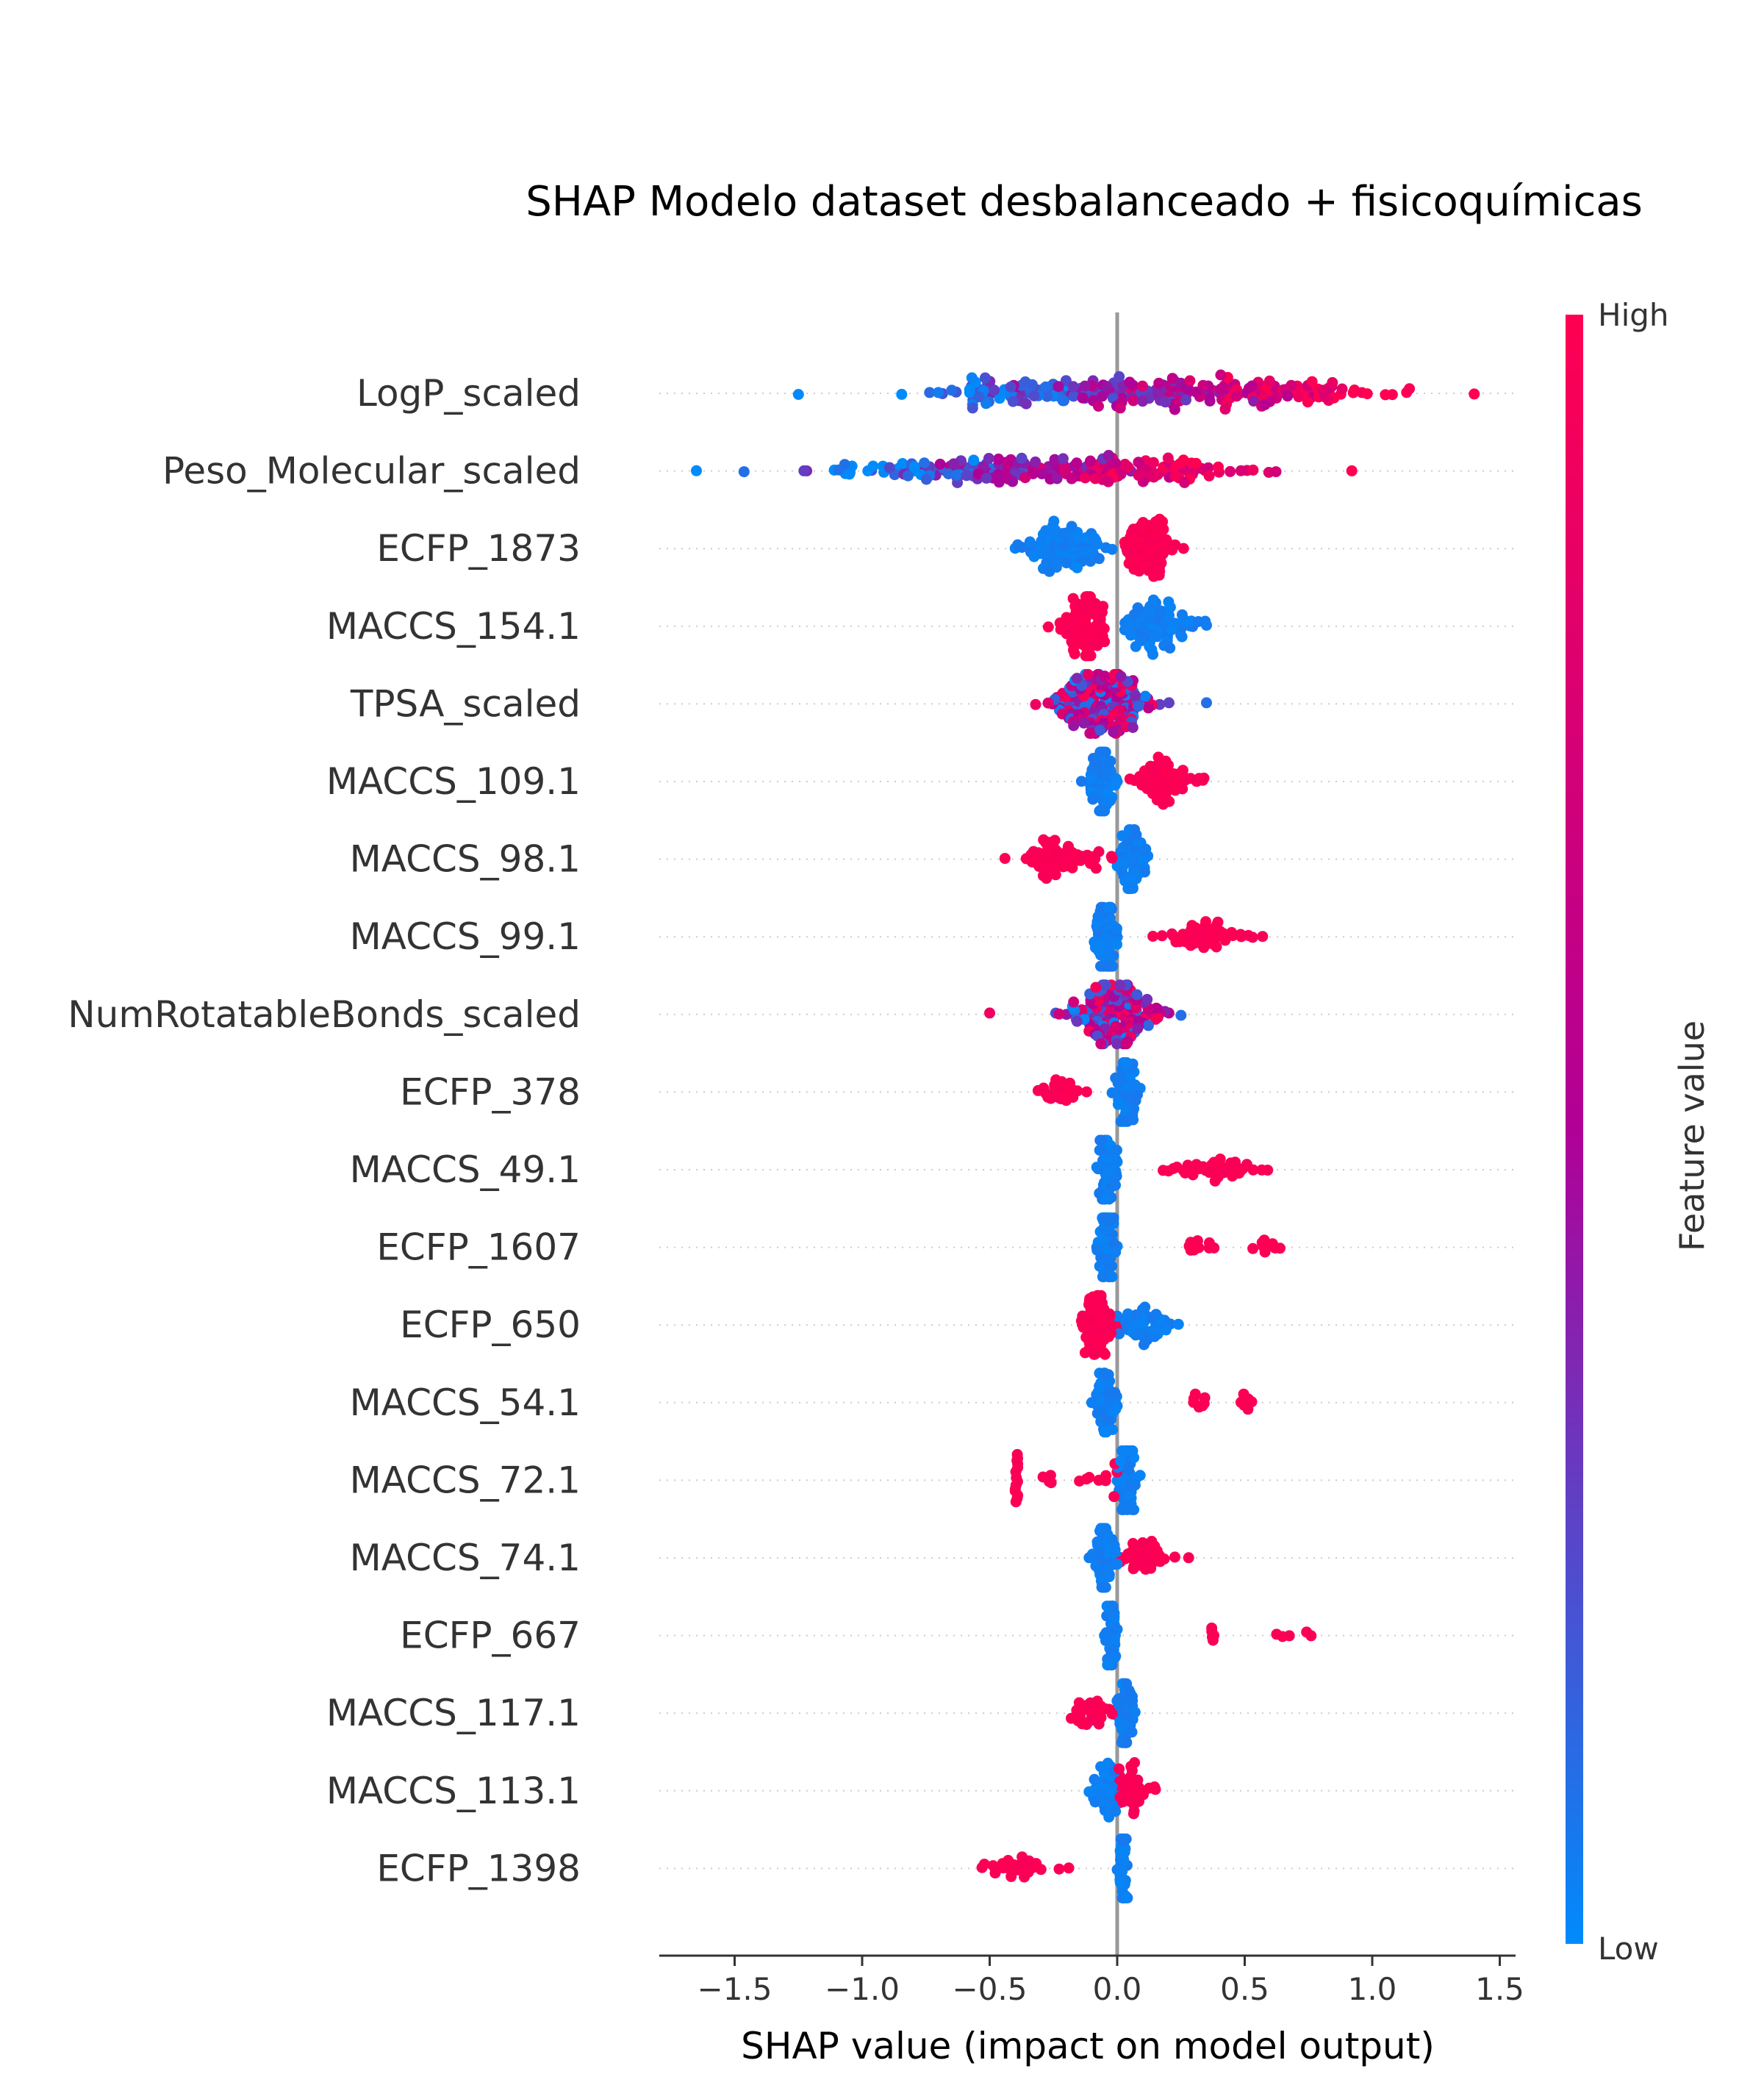  What do you see at coordinates (453, 626) in the screenshot?
I see `feature-label: MACCS_154.1` at bounding box center [453, 626].